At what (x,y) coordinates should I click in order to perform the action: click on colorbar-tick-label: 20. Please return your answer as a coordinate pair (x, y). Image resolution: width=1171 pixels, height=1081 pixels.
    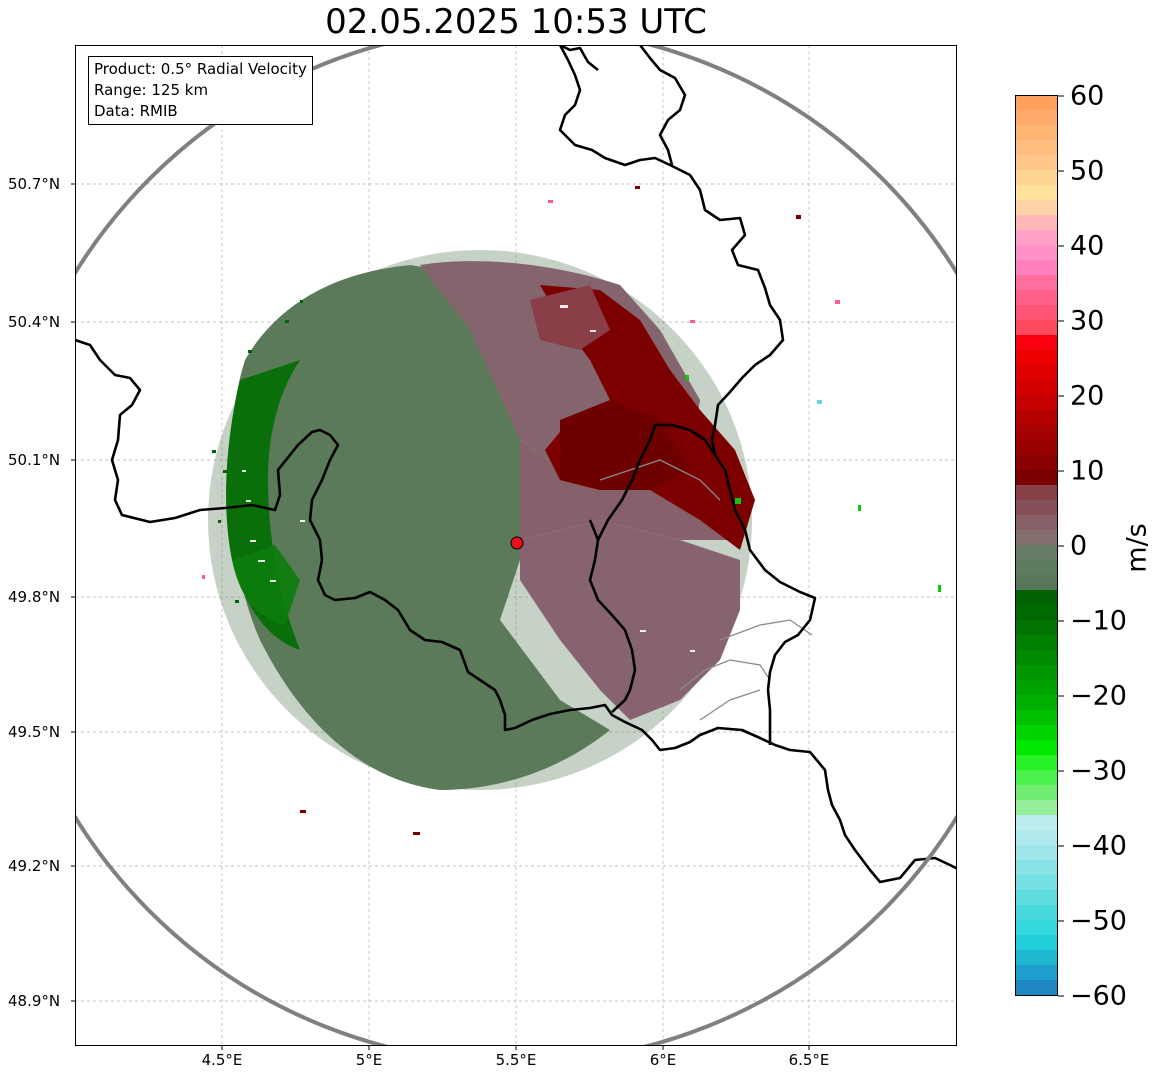
    Looking at the image, I should click on (1087, 396).